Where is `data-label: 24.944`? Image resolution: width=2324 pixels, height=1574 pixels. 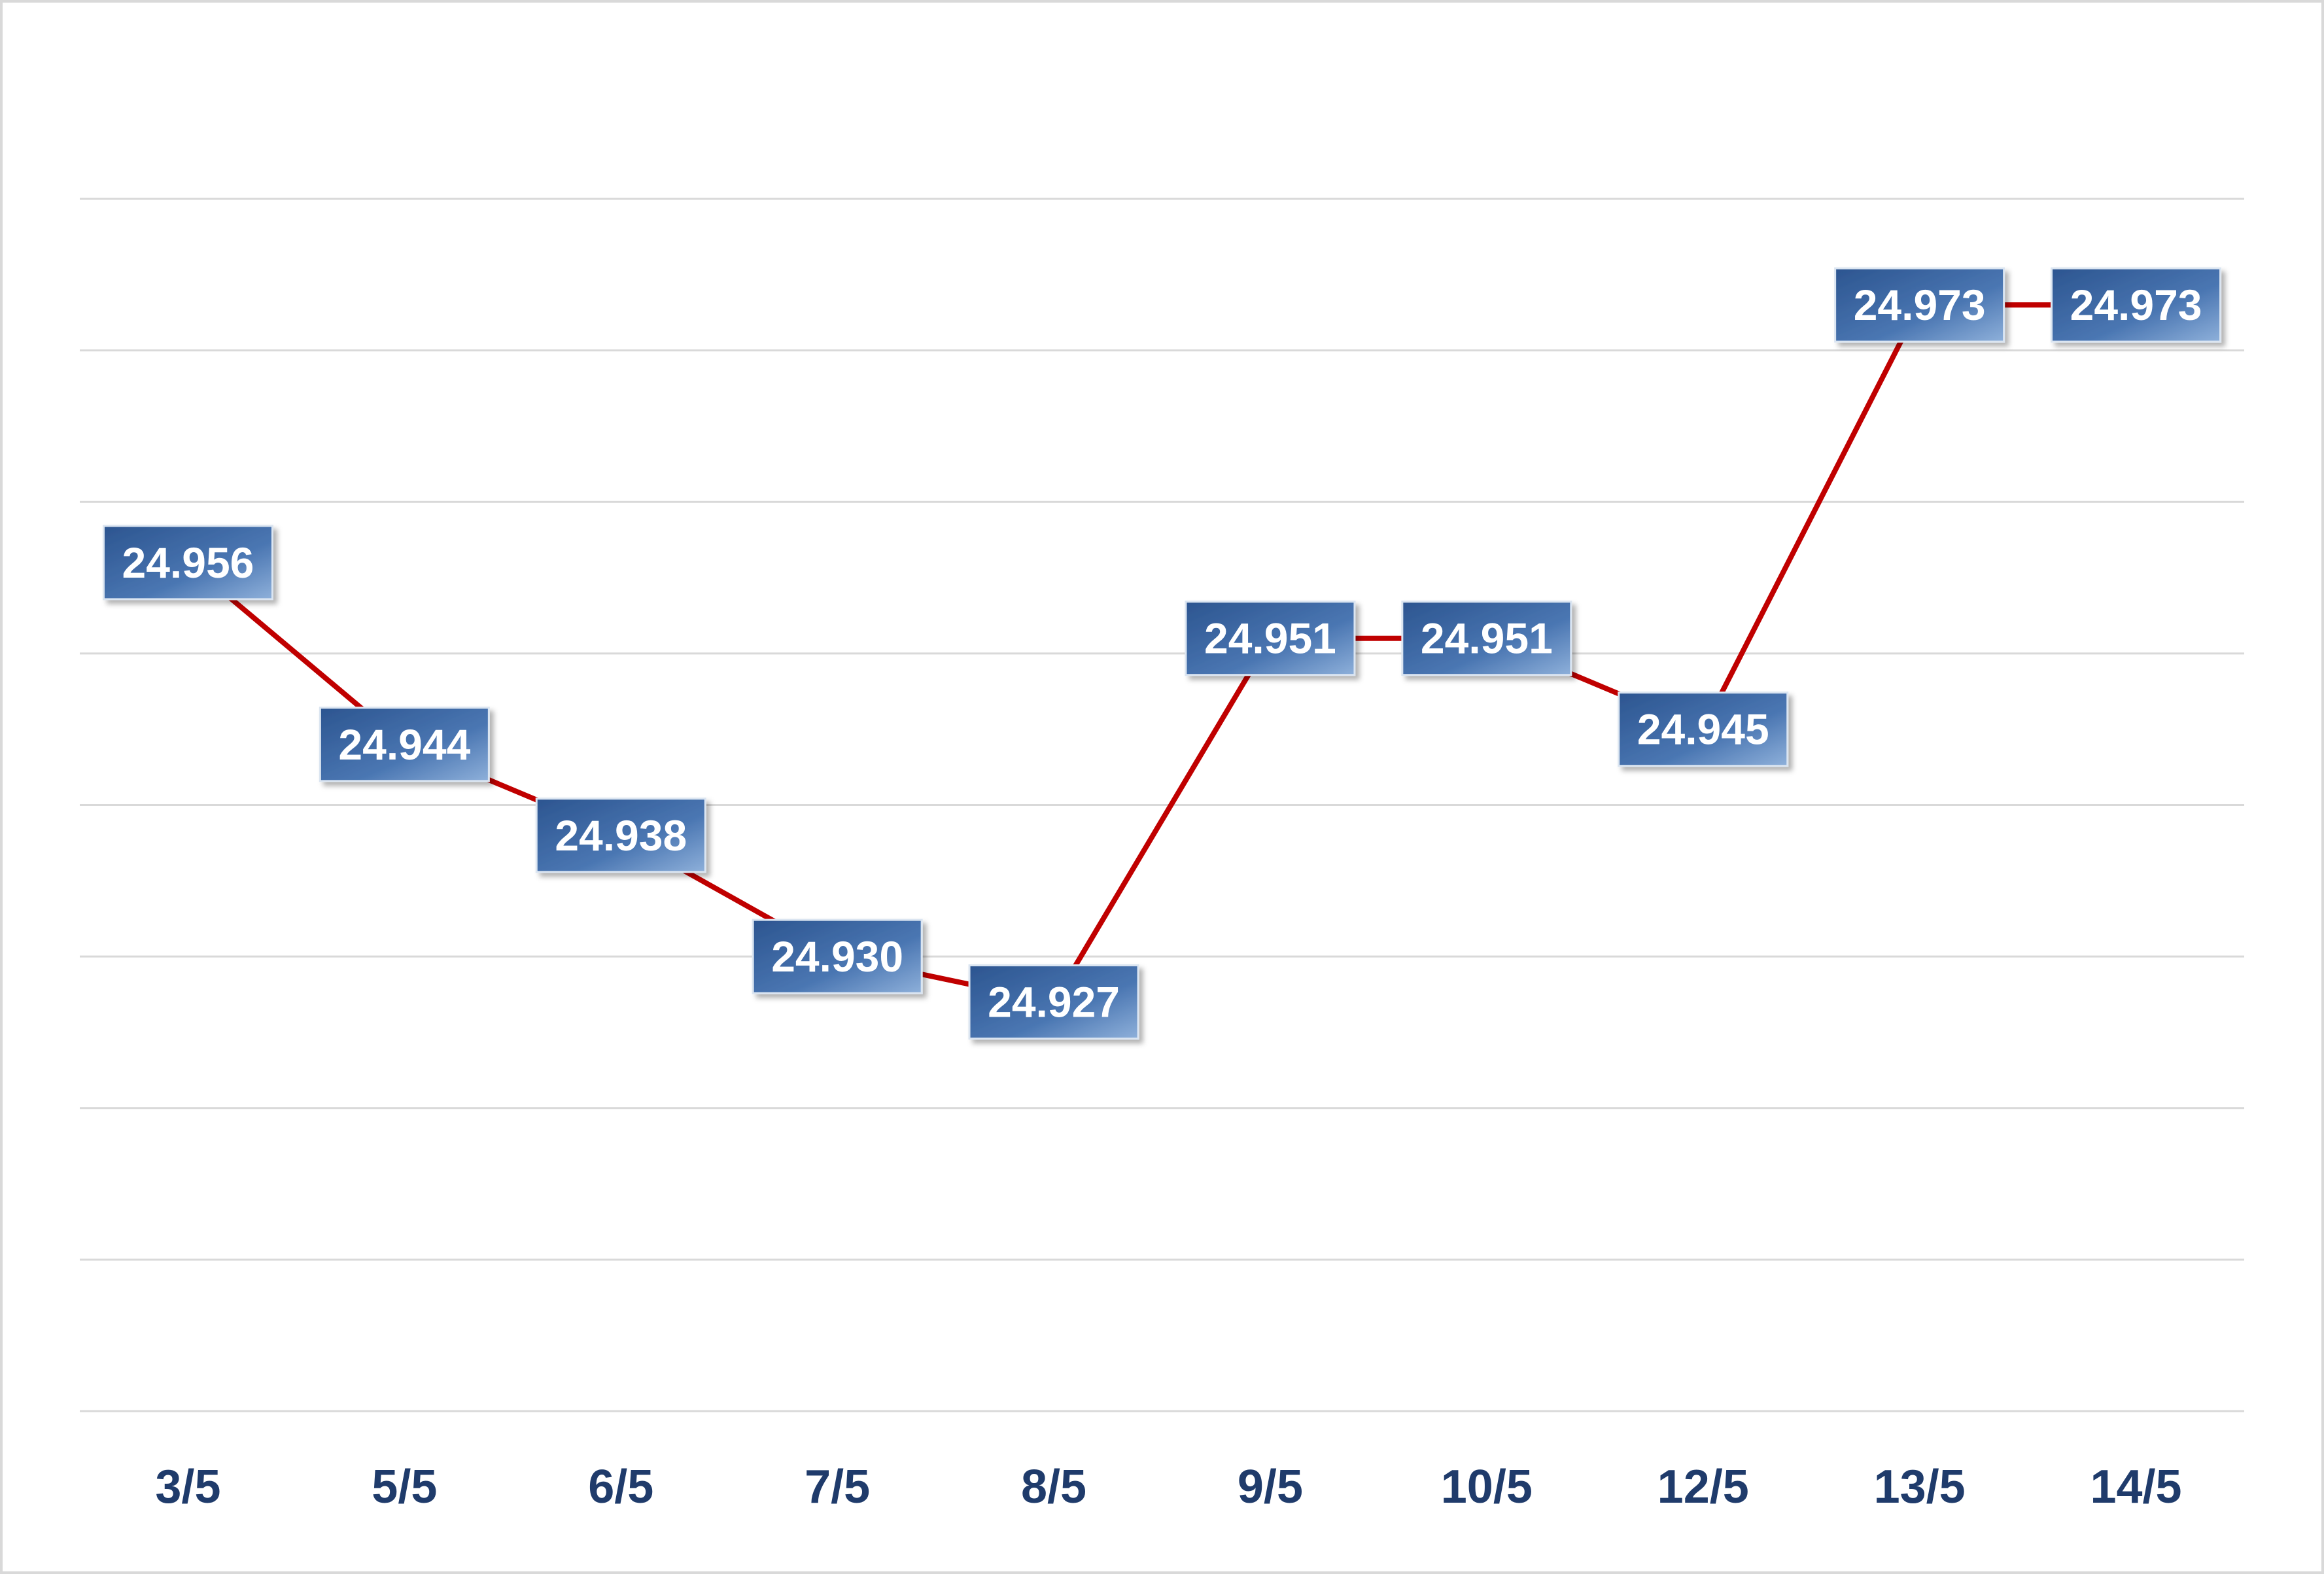
data-label: 24.944 is located at coordinates (404, 744).